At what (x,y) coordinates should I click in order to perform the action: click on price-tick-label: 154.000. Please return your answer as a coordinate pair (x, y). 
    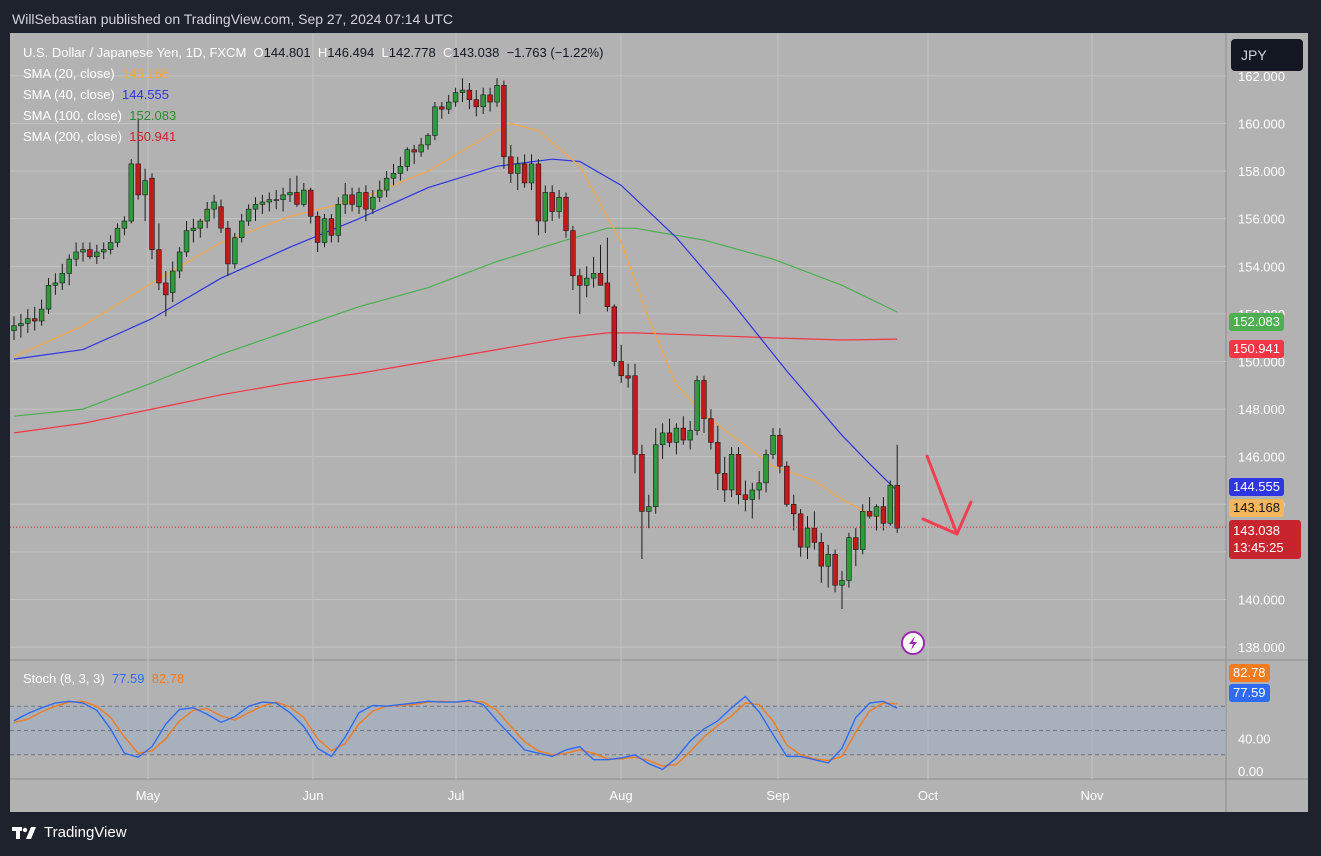
    Looking at the image, I should click on (1261, 266).